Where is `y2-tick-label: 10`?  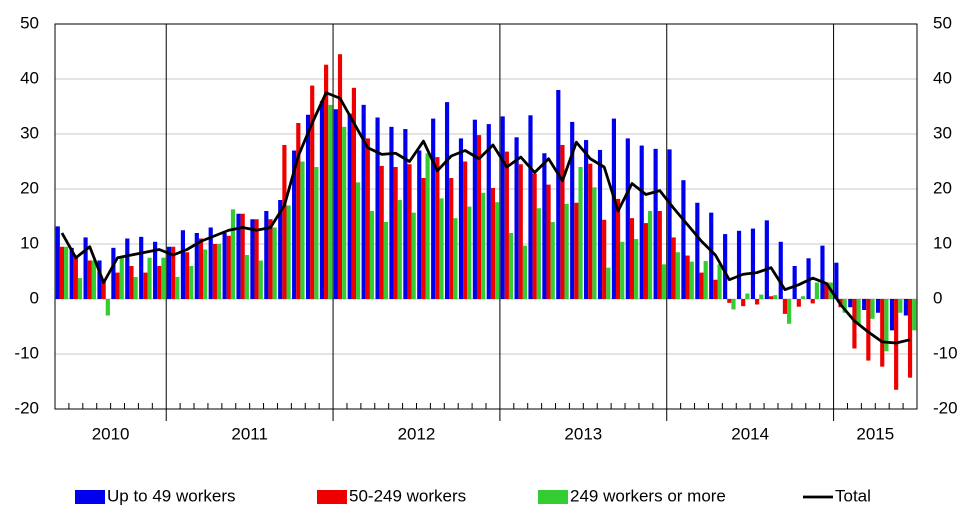
y2-tick-label: 10 is located at coordinates (942, 242).